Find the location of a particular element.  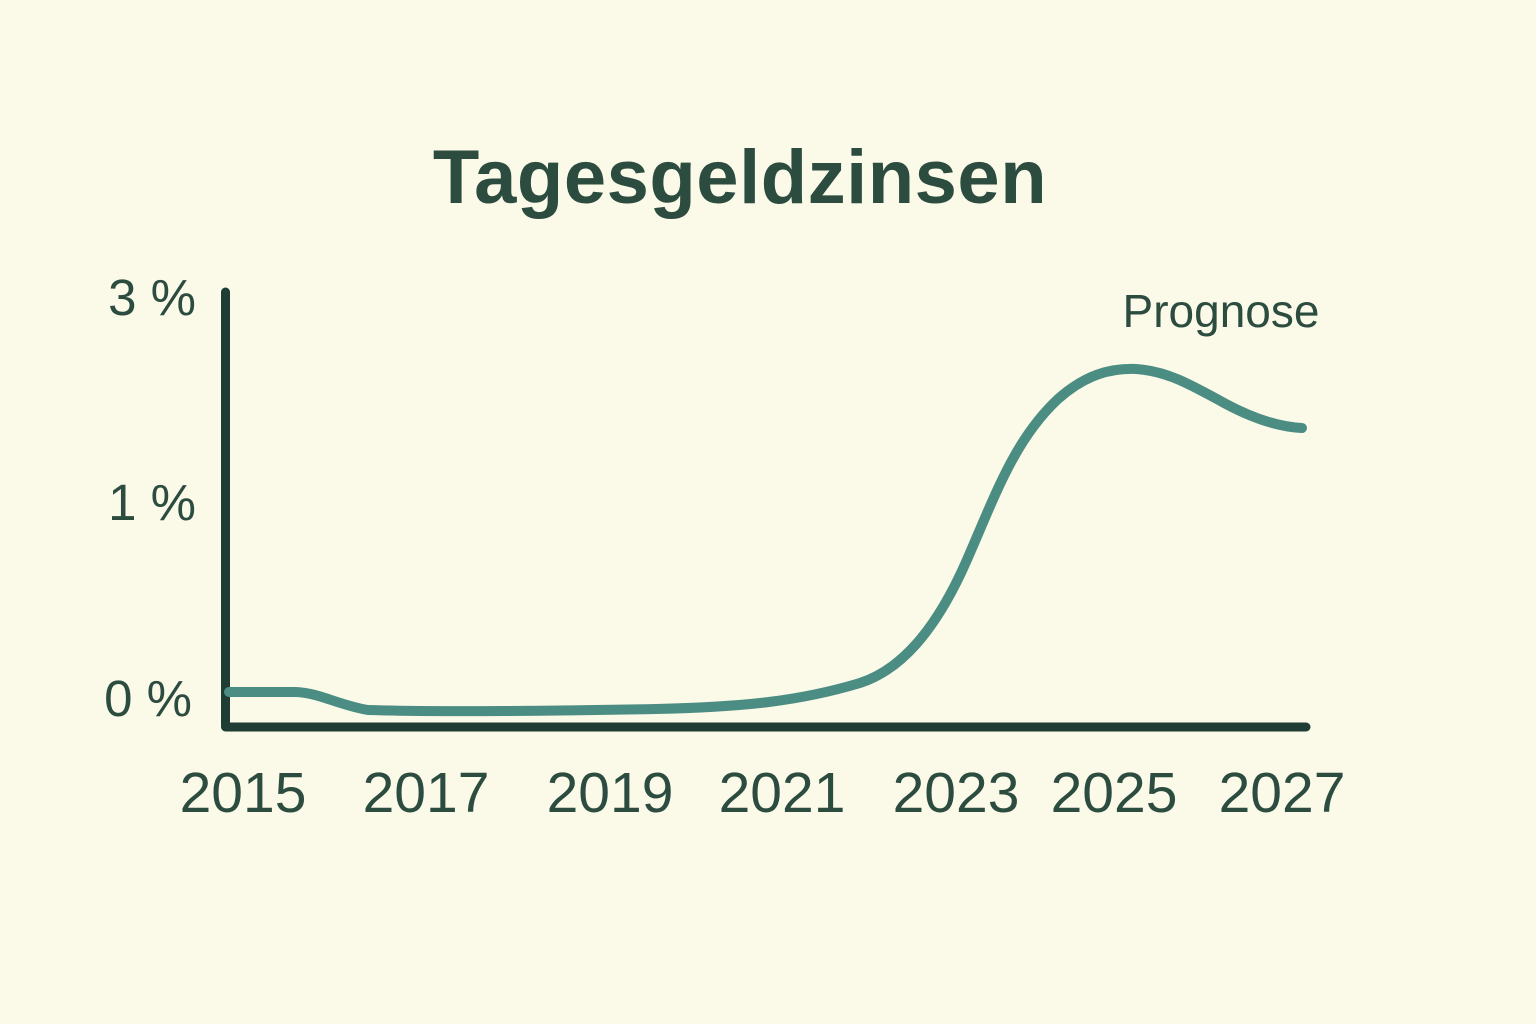

y-axis-tick-3pct: 3 % is located at coordinates (152, 297).